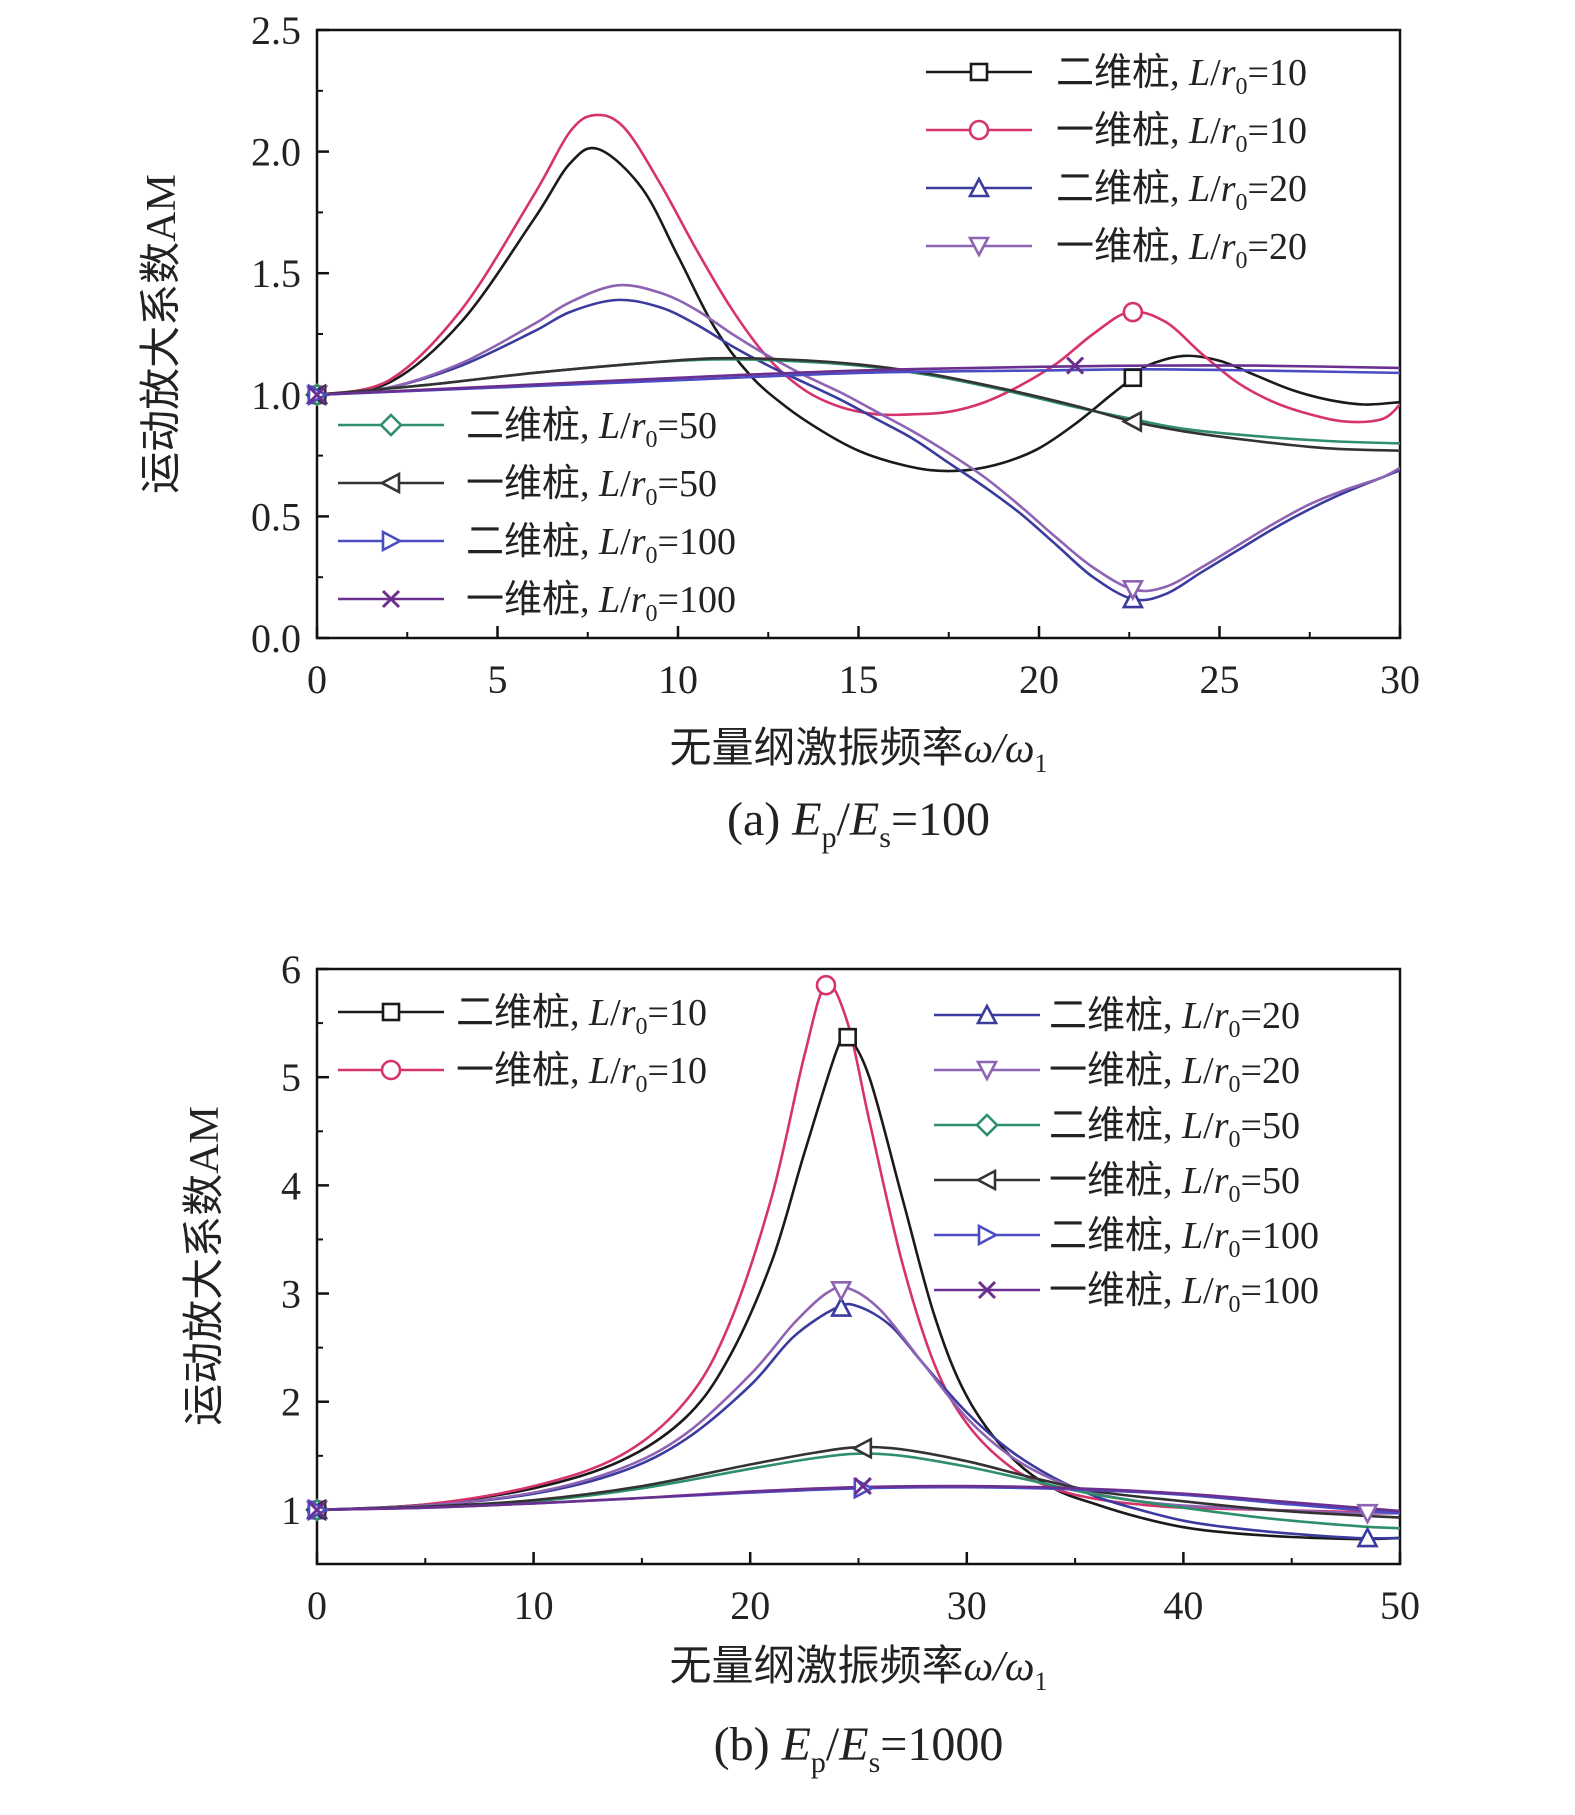  Describe the element at coordinates (858, 823) in the screenshot. I see `panel-caption: (a) Ep/Es=100` at that location.